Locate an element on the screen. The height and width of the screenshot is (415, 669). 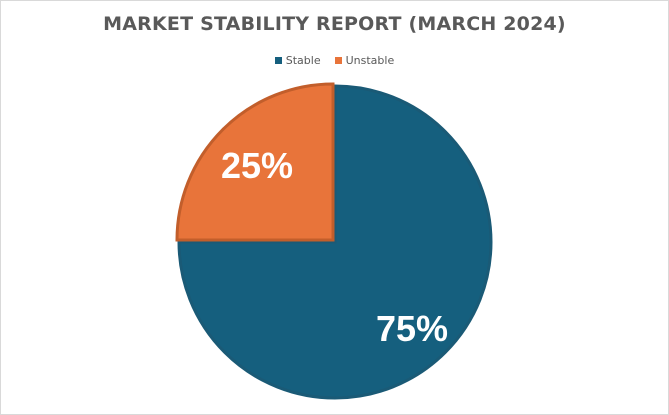
legend-item-unstable: Unstable is located at coordinates (364, 60).